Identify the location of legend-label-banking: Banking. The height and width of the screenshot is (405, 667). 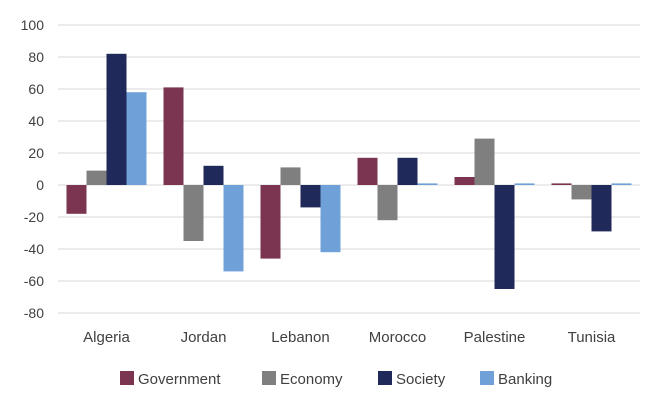
(525, 379).